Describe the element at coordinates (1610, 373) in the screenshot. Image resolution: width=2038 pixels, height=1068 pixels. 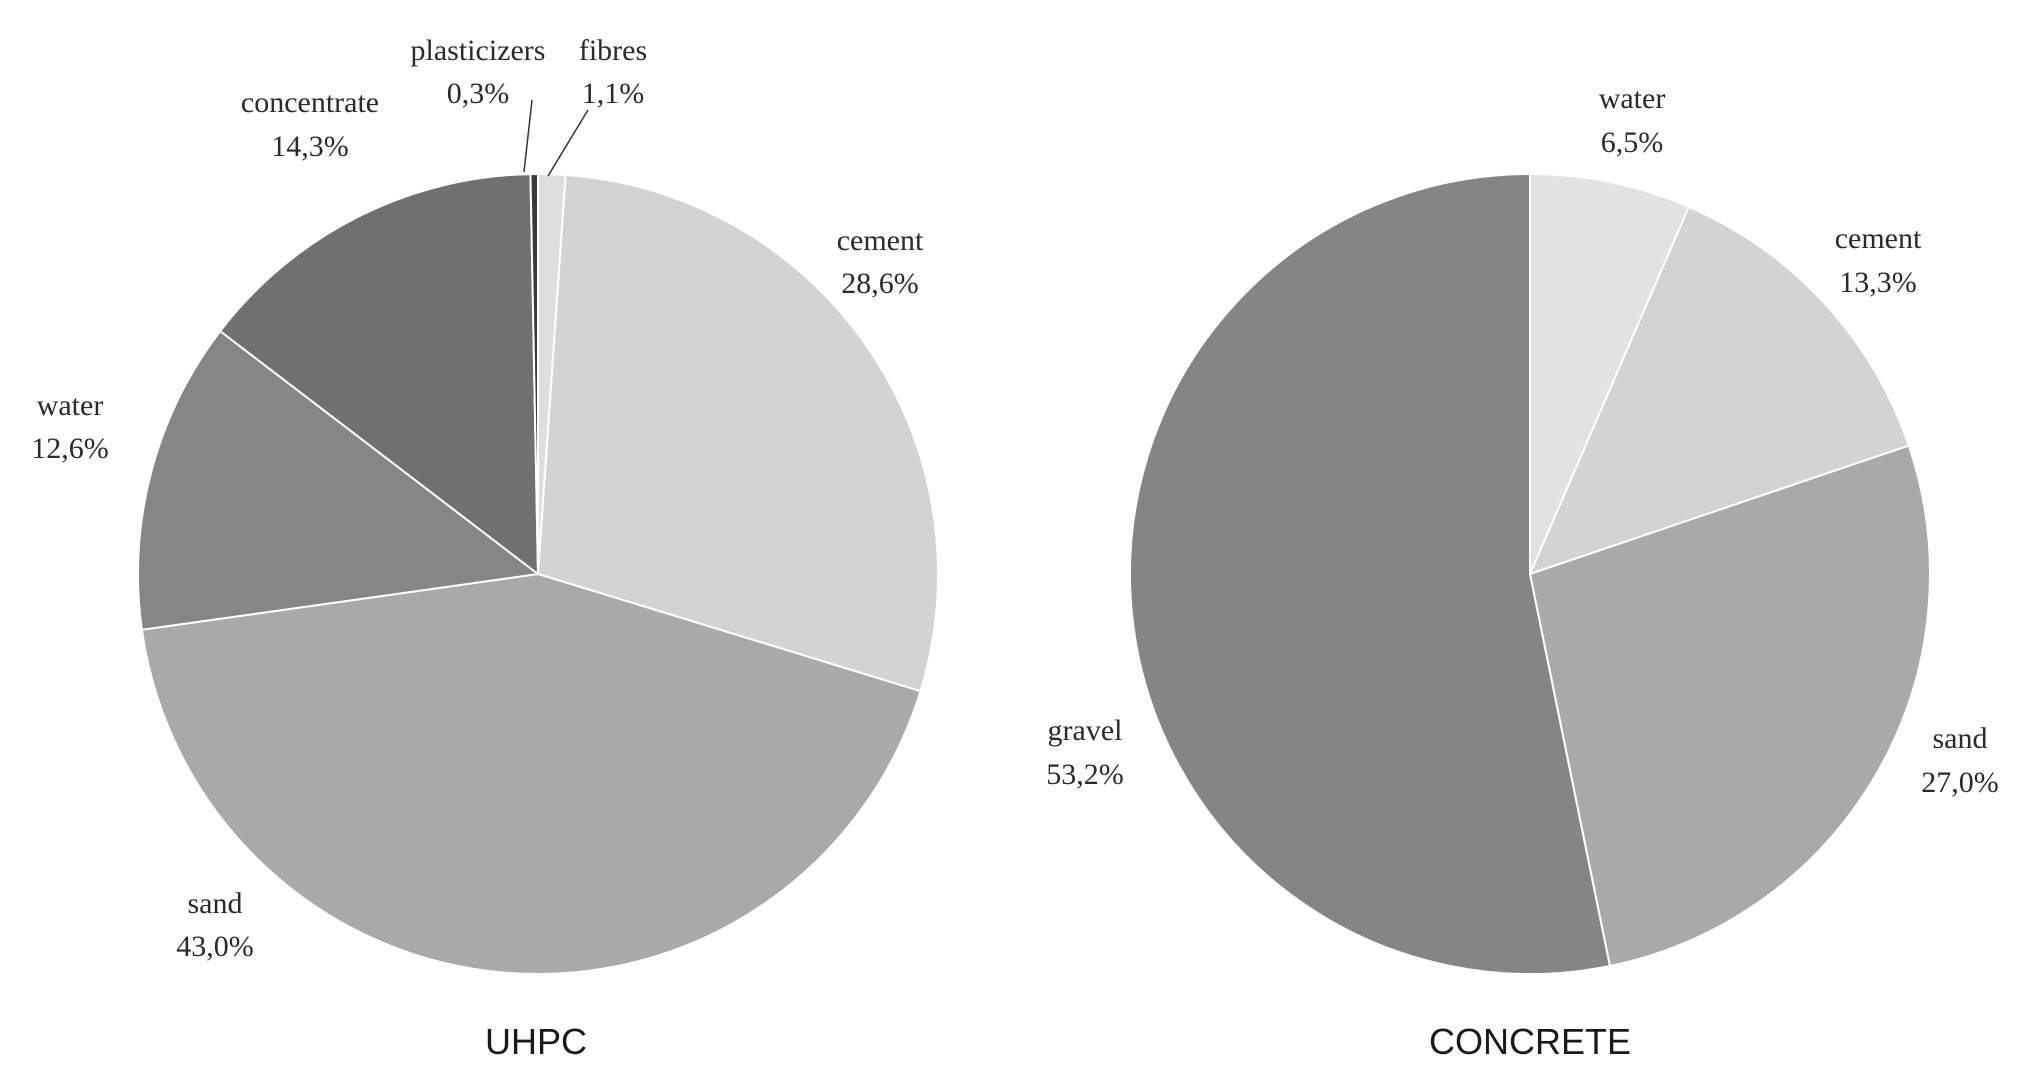
I see `concrete-slice-water` at that location.